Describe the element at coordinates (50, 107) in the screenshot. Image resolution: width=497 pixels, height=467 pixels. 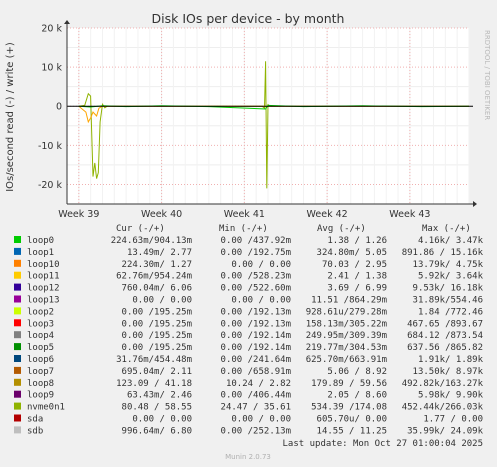
I see `y-axis-ticks: 20 k 10 k 0 -10 k -20 k` at that location.